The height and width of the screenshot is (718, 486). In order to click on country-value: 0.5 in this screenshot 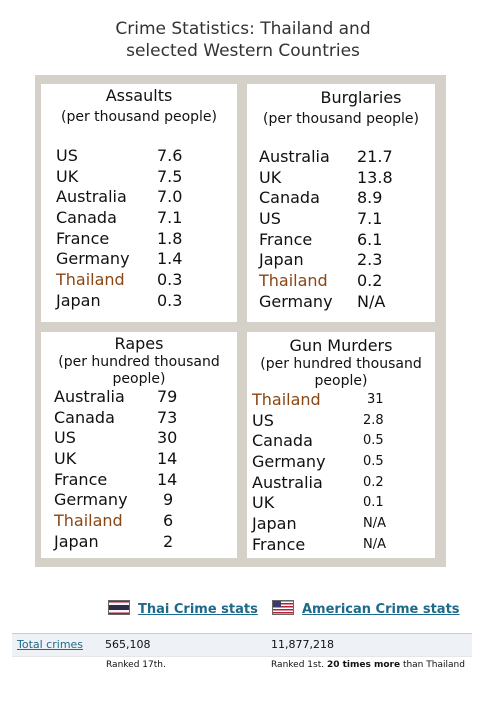, I will do `click(373, 462)`.